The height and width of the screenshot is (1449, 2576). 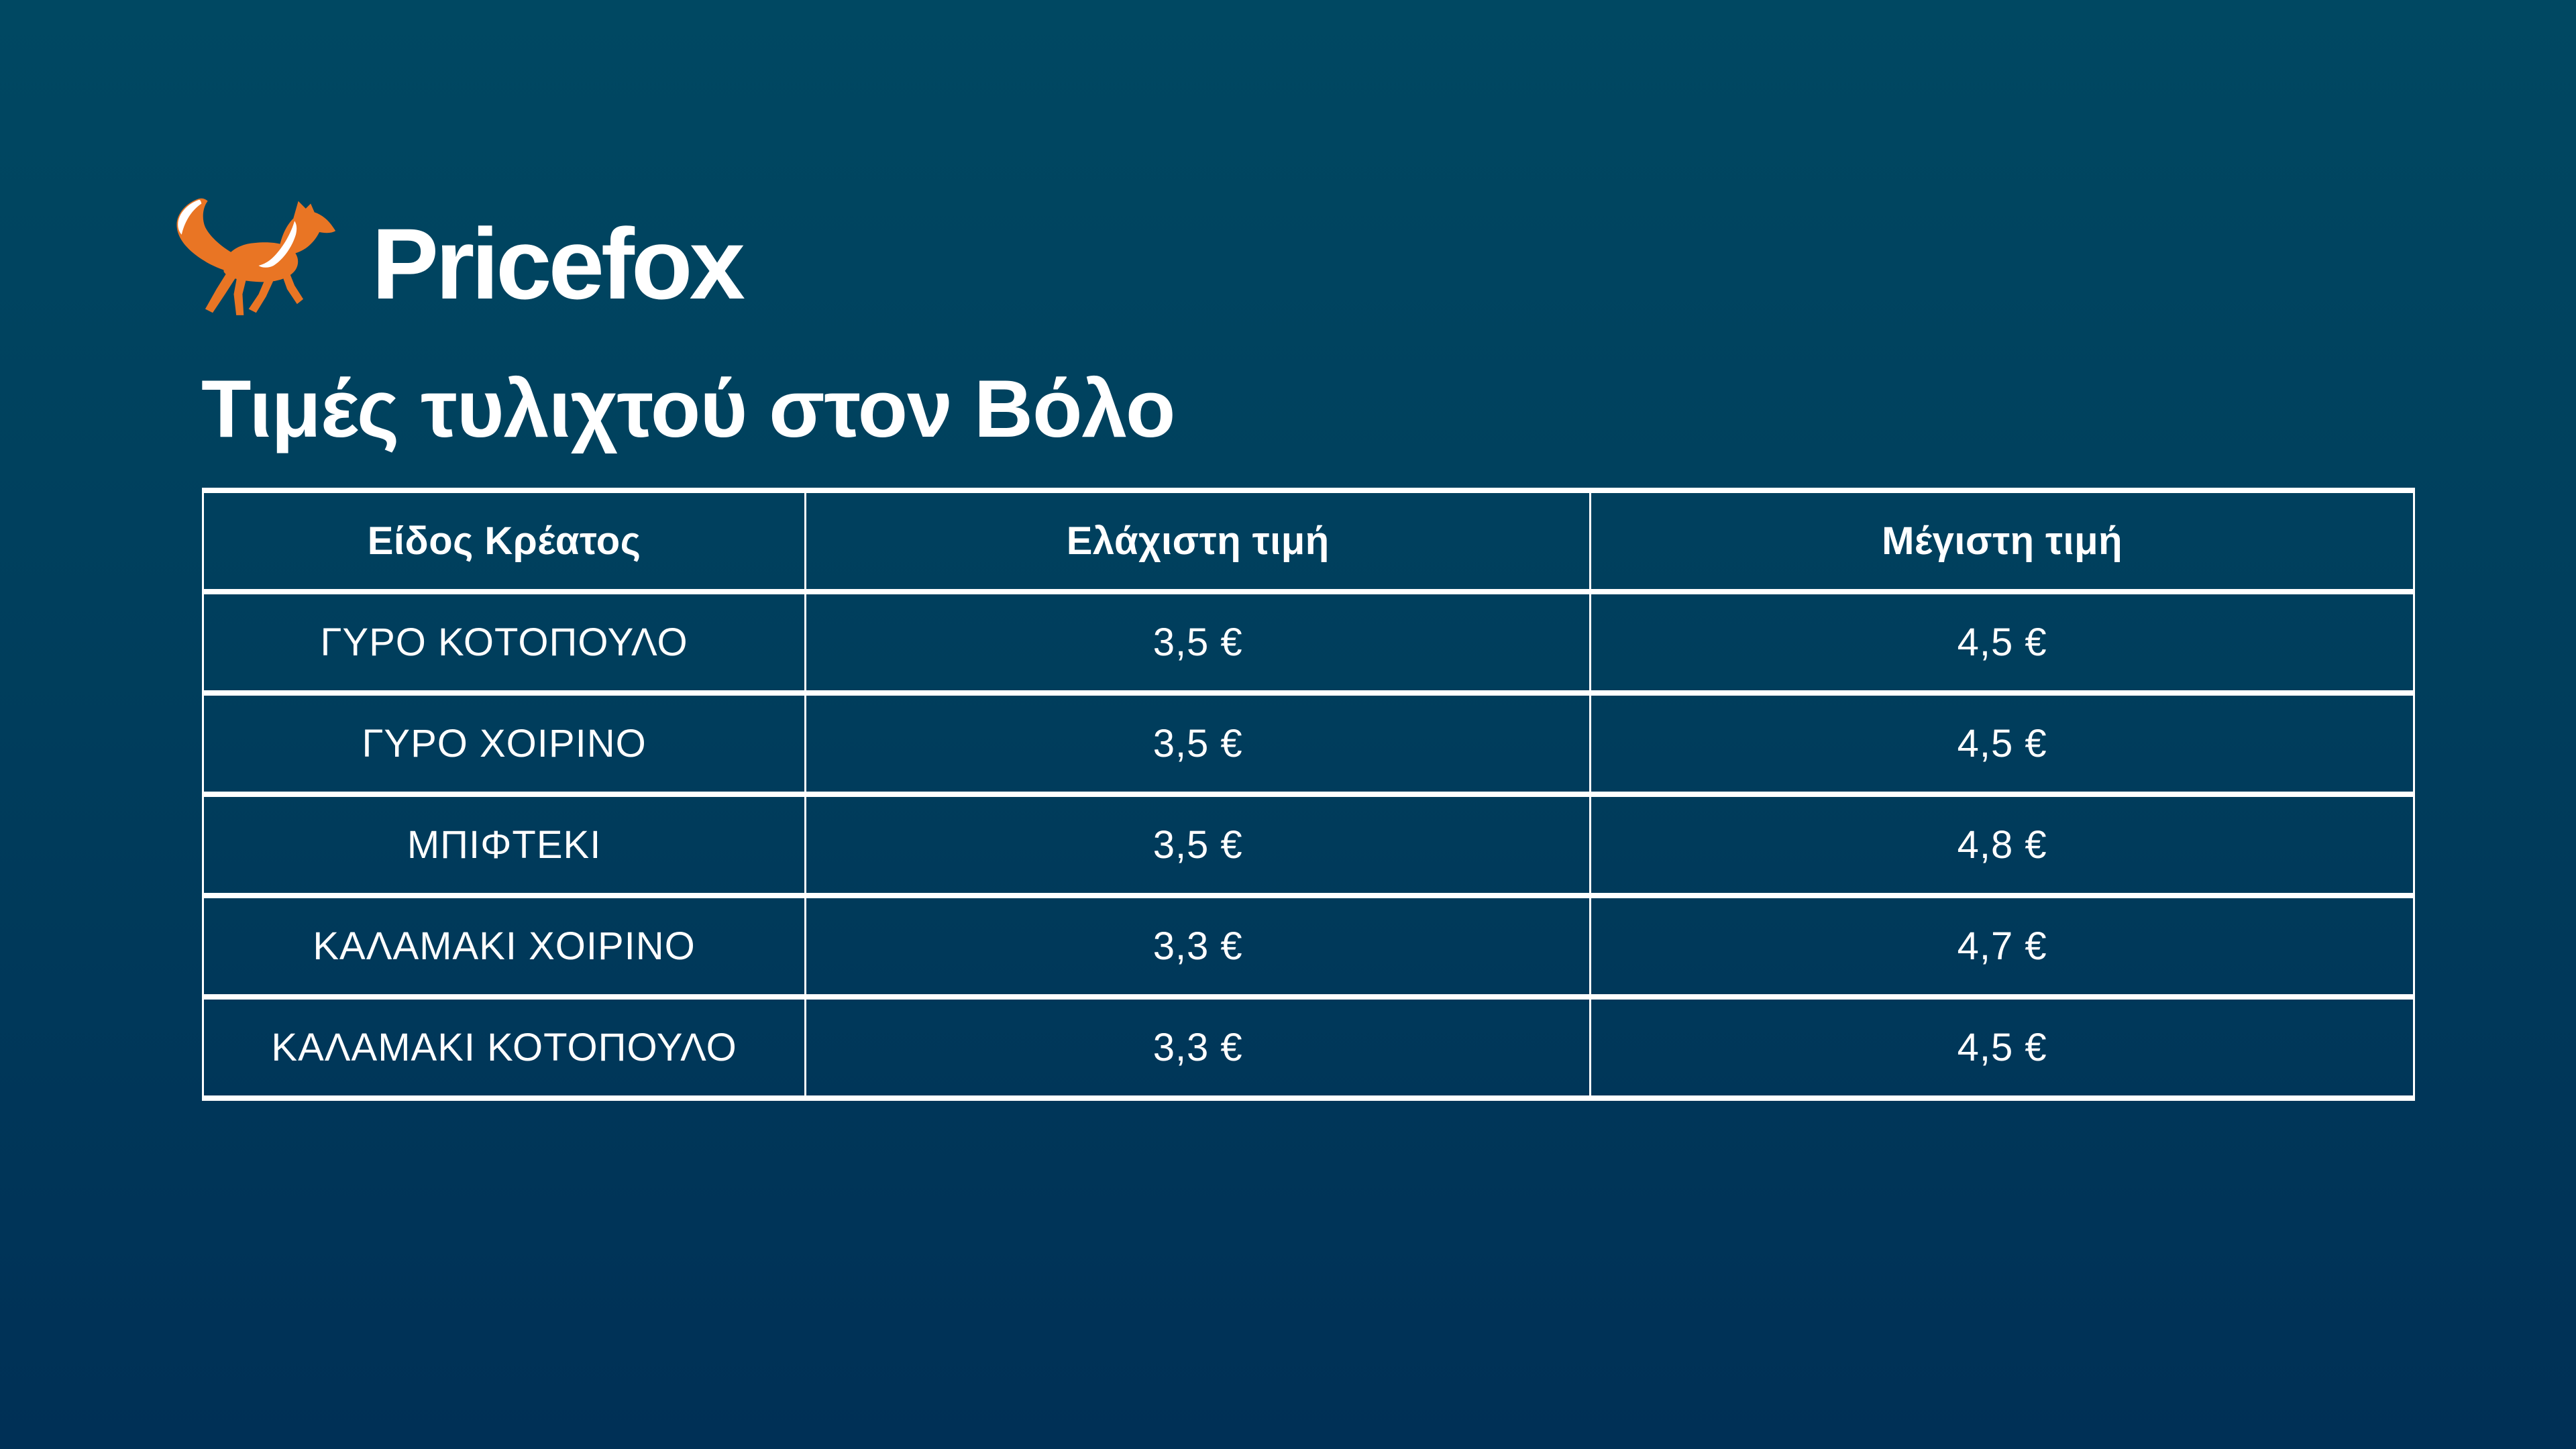 I want to click on page-title: Τιμές τυλιχτού στον Βόλο, so click(x=688, y=408).